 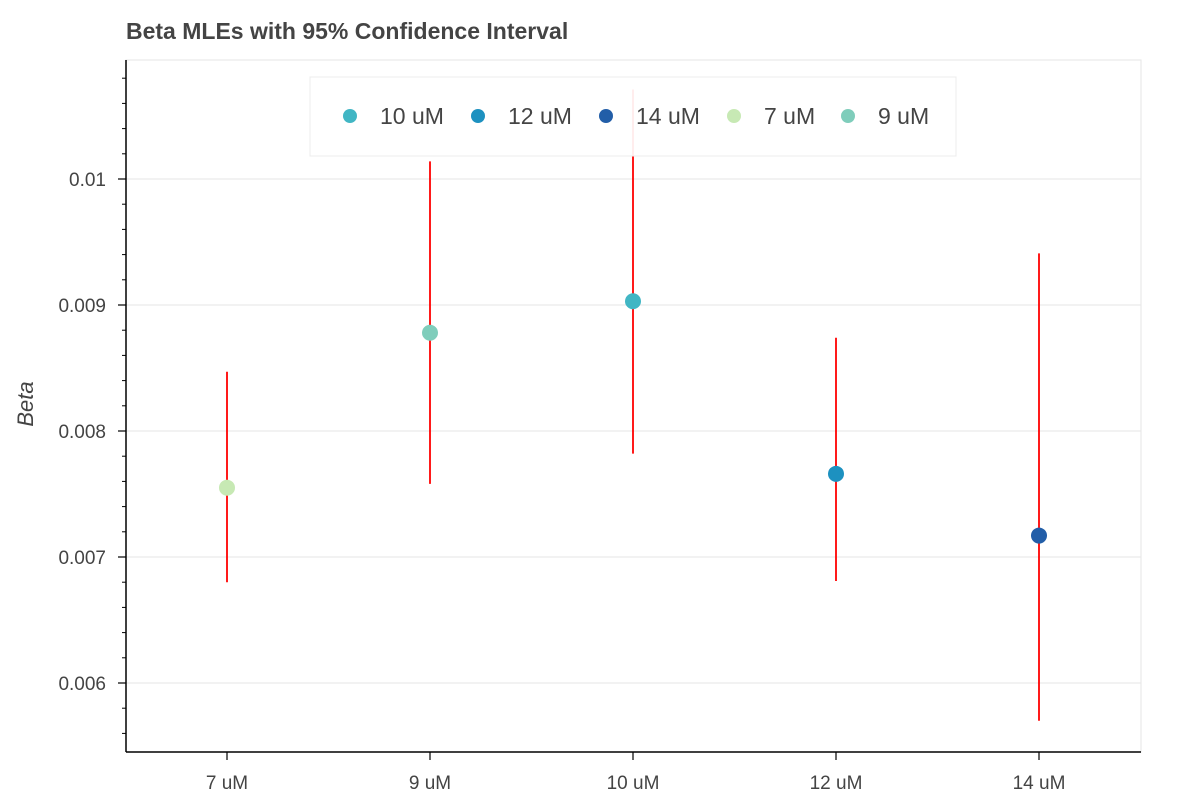 What do you see at coordinates (633, 783) in the screenshot?
I see `x-tick-label: 10 uM` at bounding box center [633, 783].